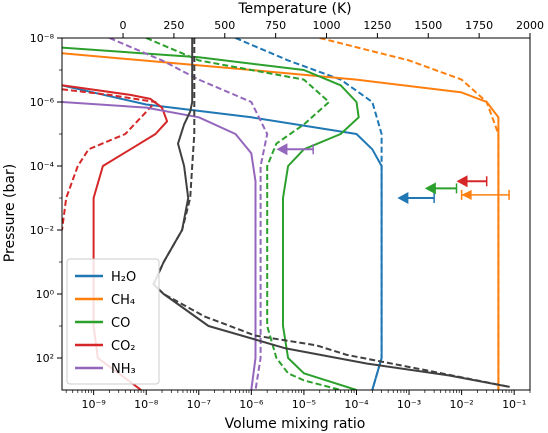 This screenshot has height=433, width=548. What do you see at coordinates (120, 323) in the screenshot?
I see `legend-label-2: CO` at bounding box center [120, 323].